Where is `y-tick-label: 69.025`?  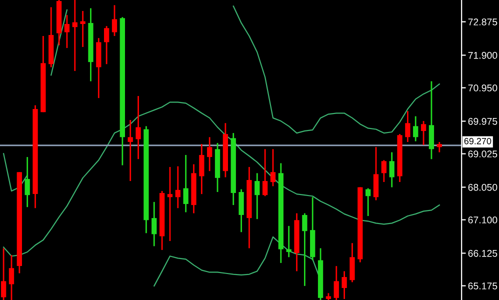 y-tick-label: 69.025 is located at coordinates (483, 154).